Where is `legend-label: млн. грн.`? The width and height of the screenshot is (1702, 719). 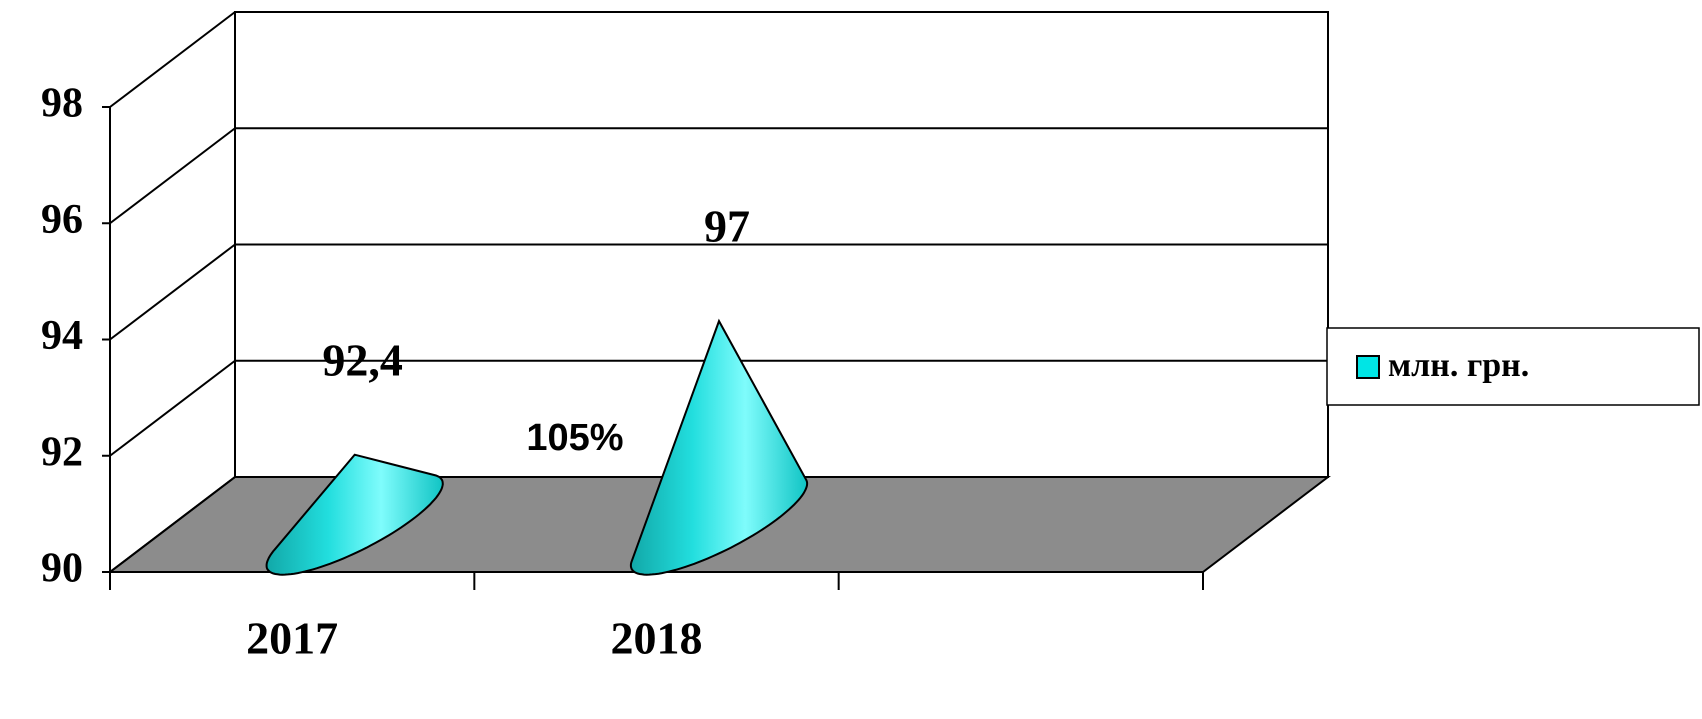 legend-label: млн. грн. is located at coordinates (1458, 365).